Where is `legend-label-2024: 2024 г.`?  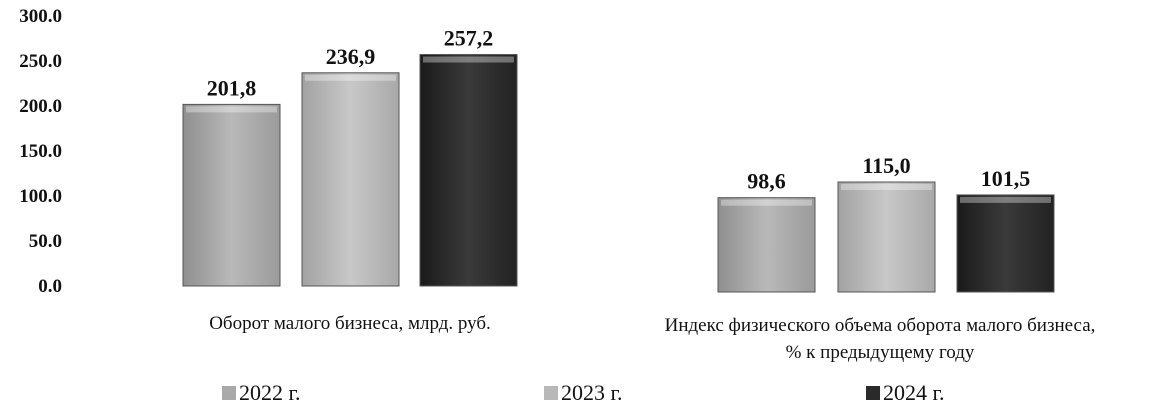
legend-label-2024: 2024 г. is located at coordinates (914, 392).